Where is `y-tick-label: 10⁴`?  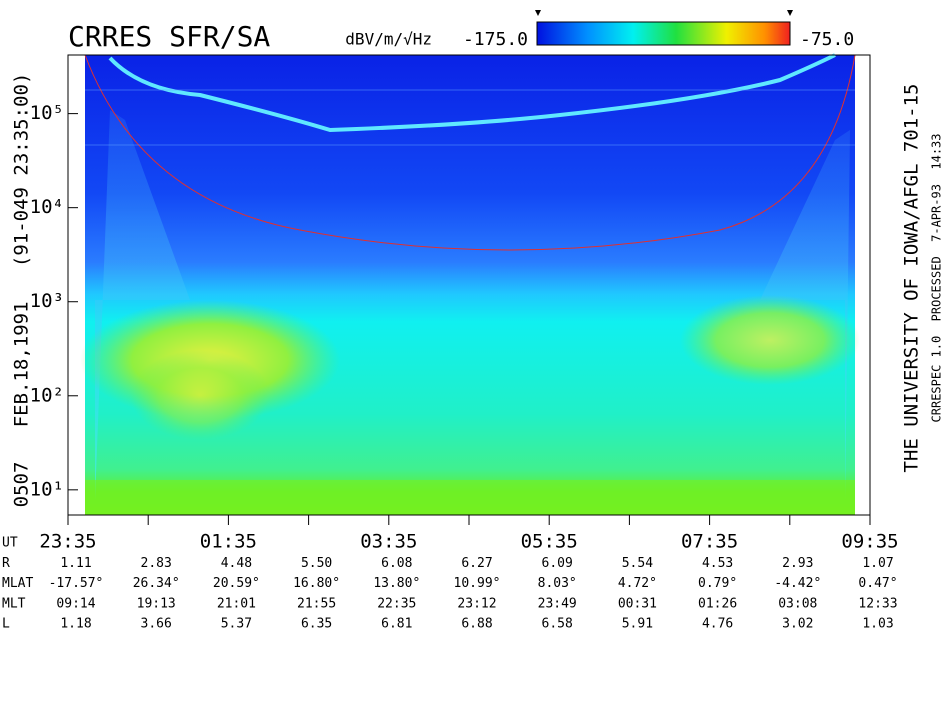 y-tick-label: 10⁴ is located at coordinates (47, 207).